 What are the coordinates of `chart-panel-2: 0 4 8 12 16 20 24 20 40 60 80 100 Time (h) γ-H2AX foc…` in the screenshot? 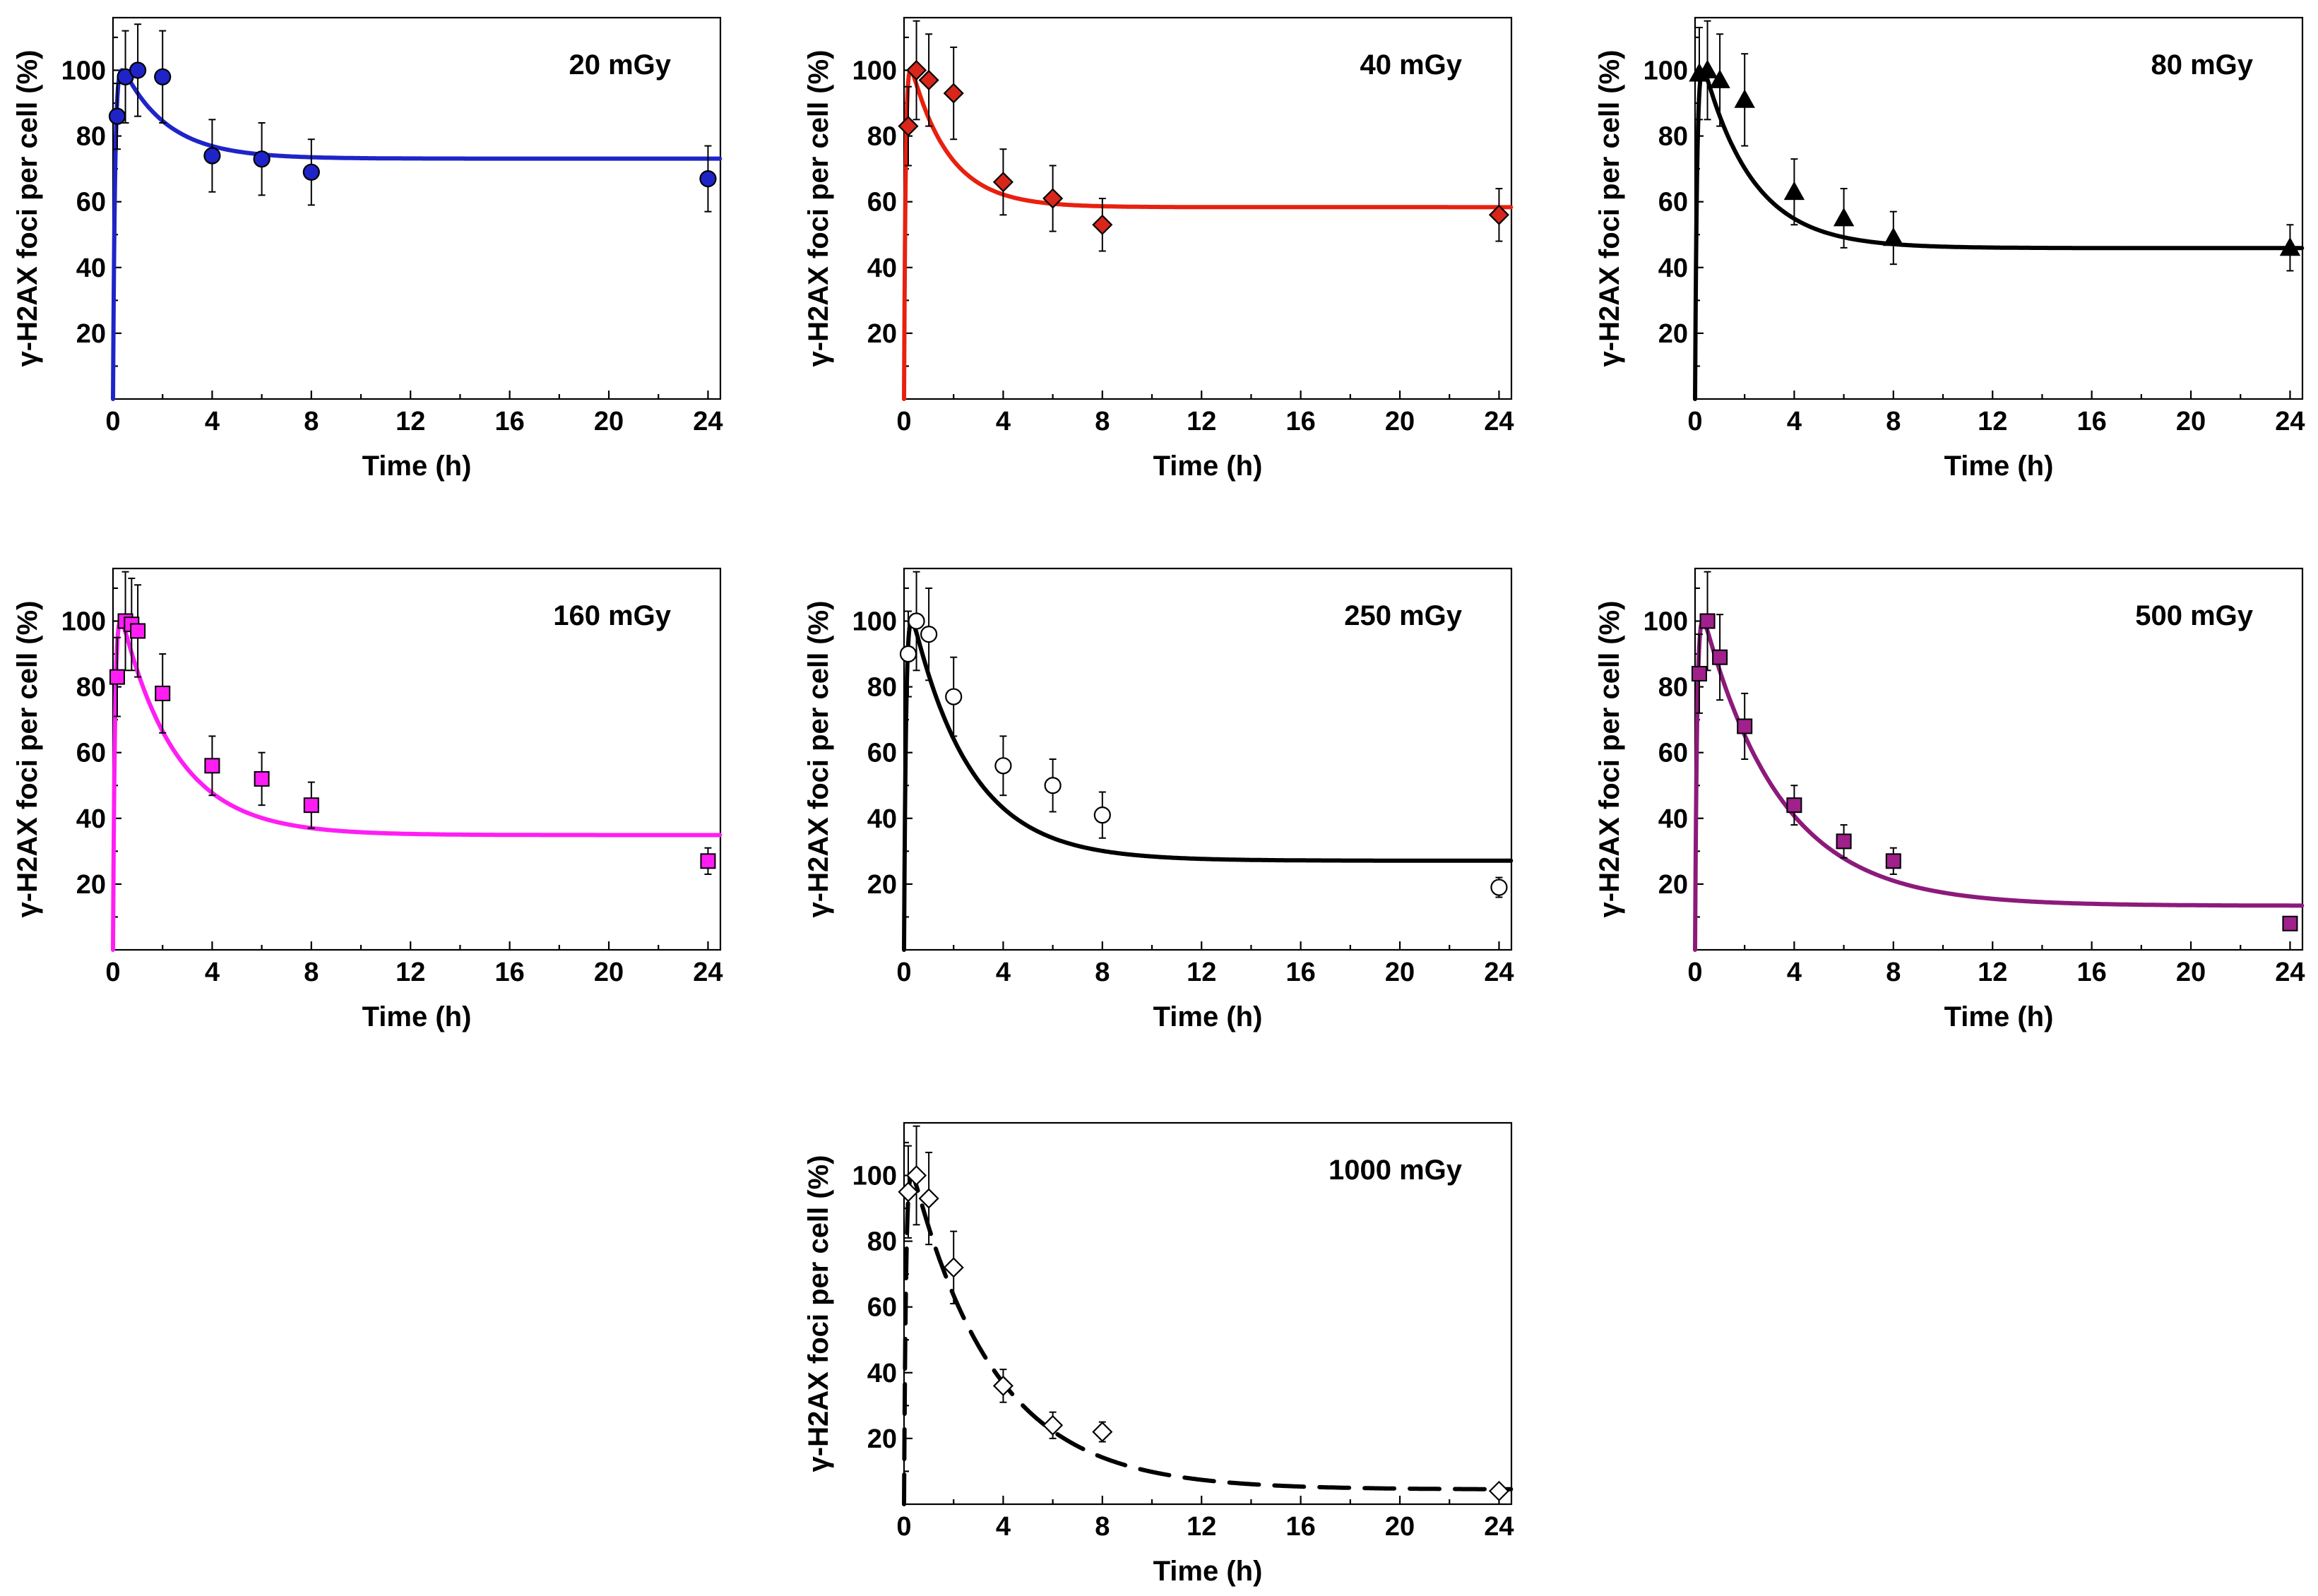 It's located at (1158, 249).